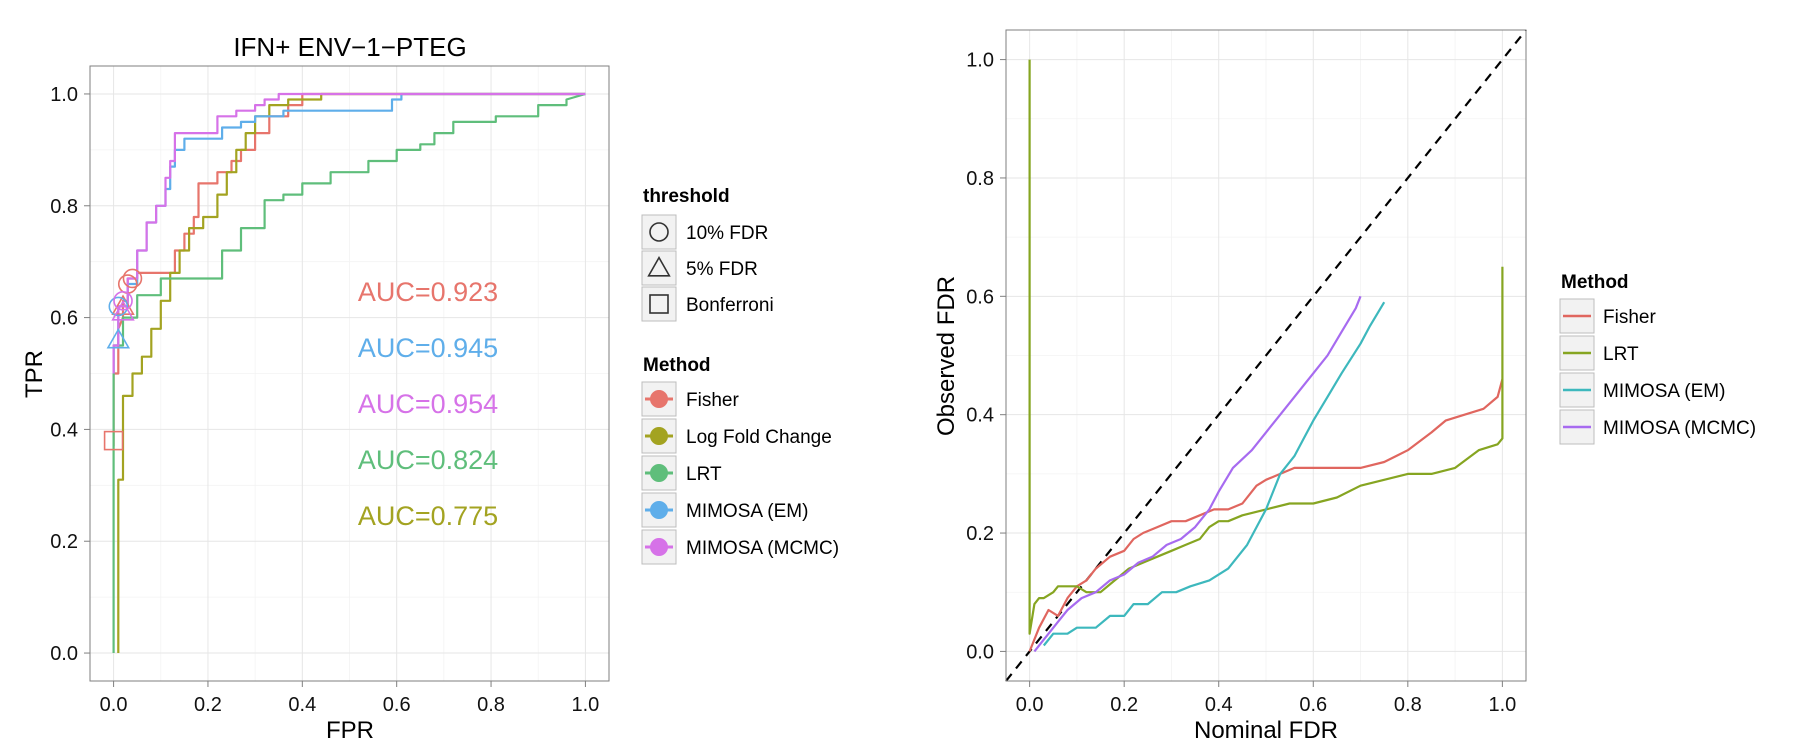 This screenshot has width=1800, height=750. What do you see at coordinates (64, 654) in the screenshot?
I see `roc-y-tick-label: 0.0` at bounding box center [64, 654].